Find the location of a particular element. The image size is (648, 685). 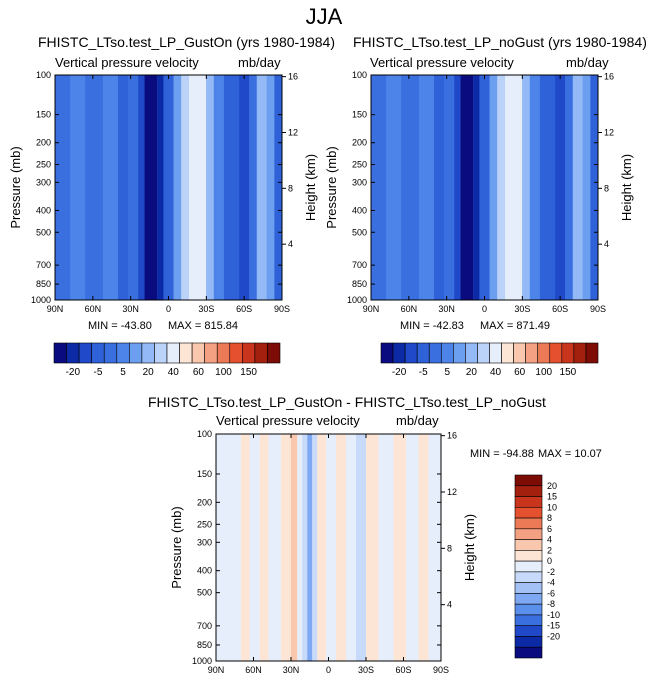

panel2-height-tick-label: 4 is located at coordinates (606, 244).